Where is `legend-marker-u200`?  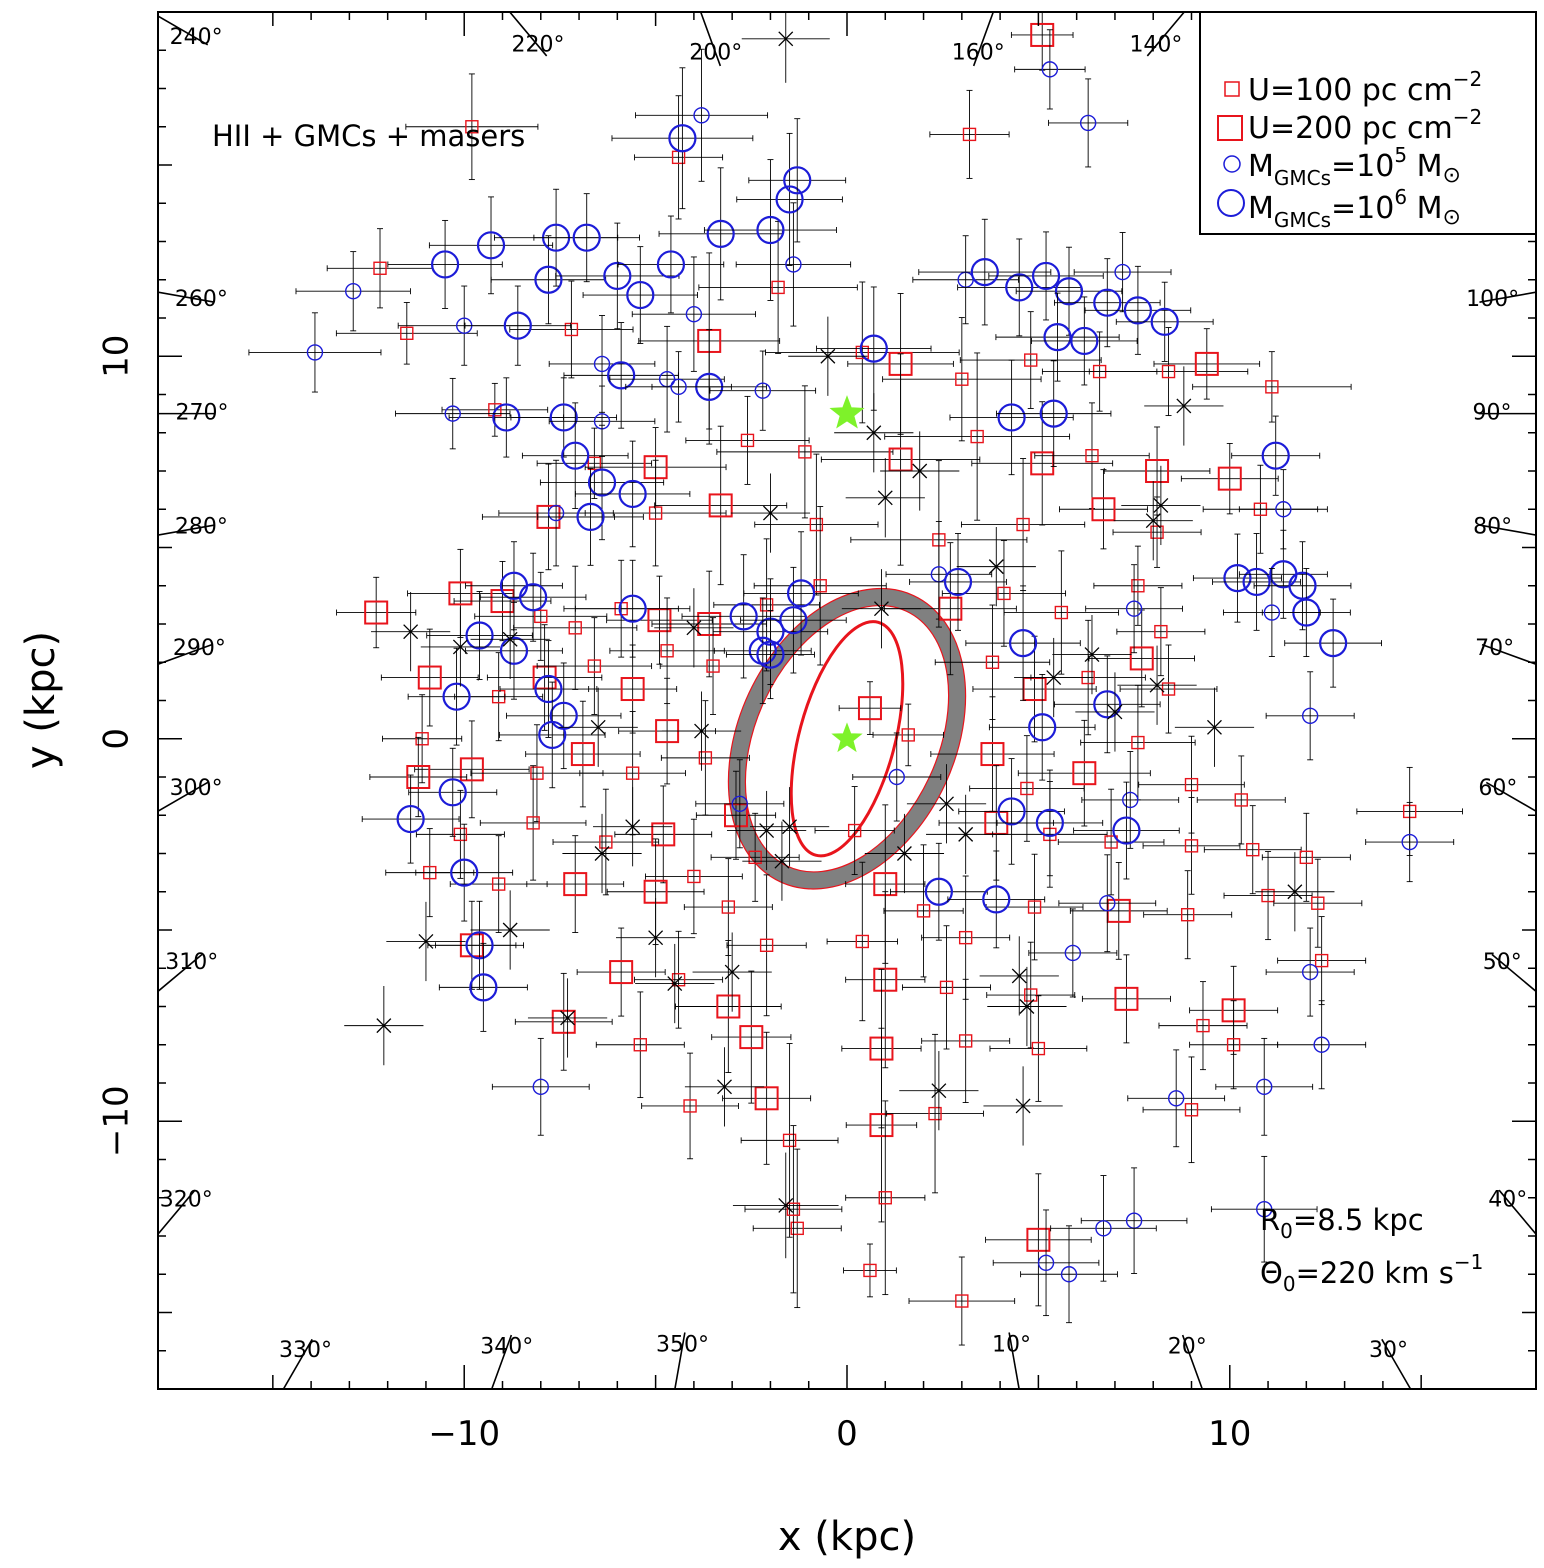
legend-marker-u200 is located at coordinates (1230, 128).